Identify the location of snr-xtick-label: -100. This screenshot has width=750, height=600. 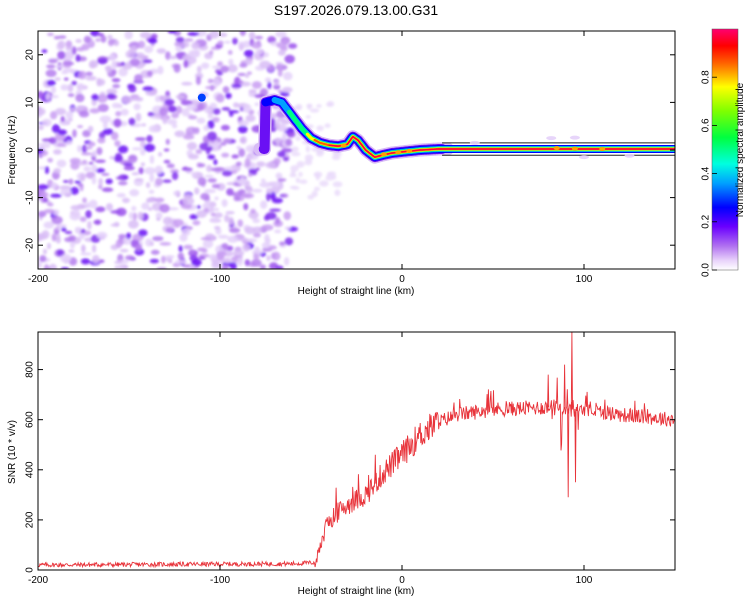
(220, 580).